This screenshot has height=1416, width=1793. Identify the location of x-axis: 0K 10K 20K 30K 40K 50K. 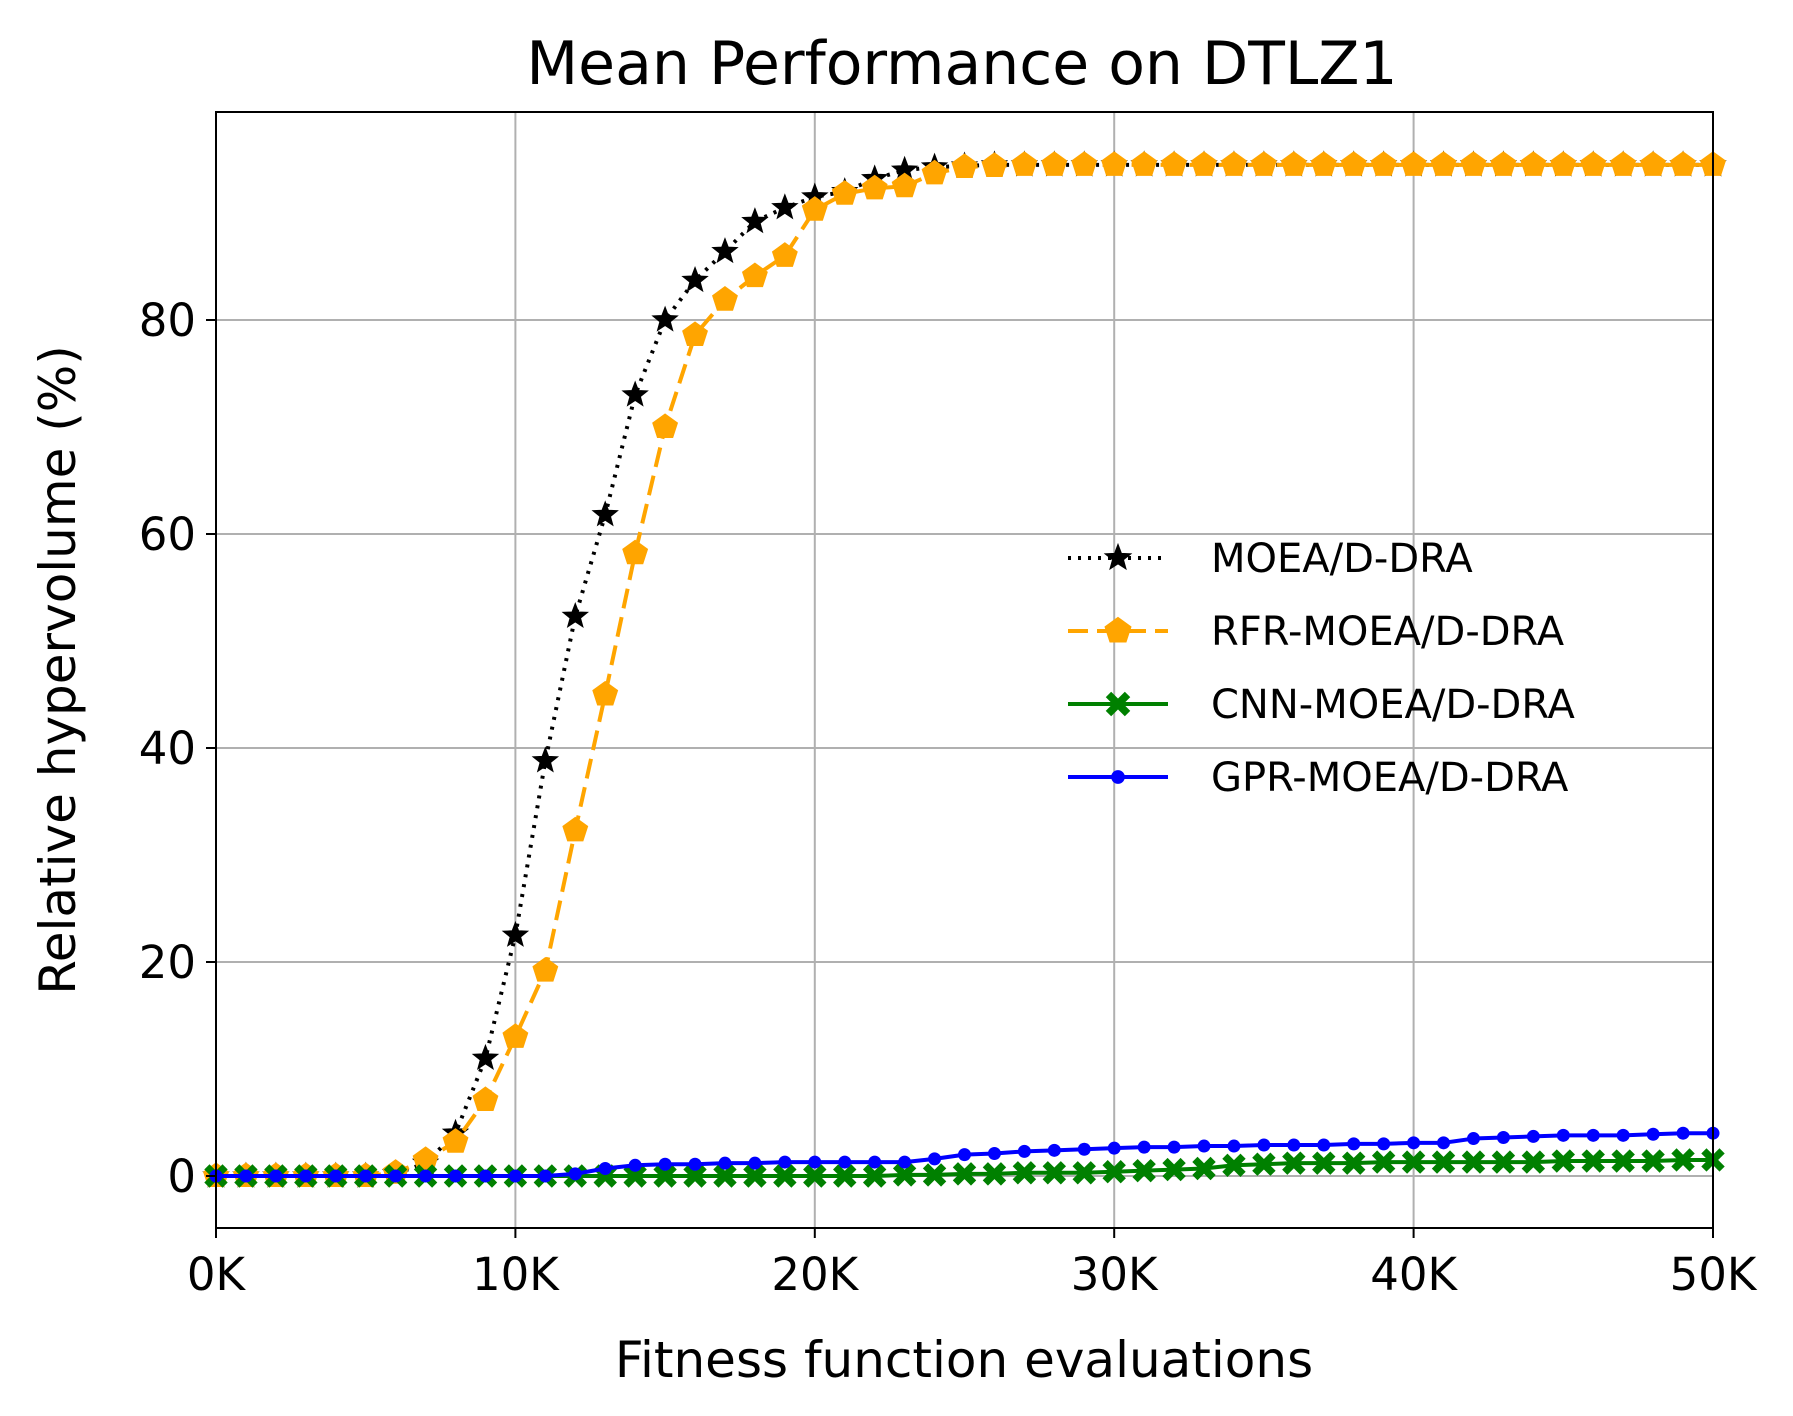
(972, 1264).